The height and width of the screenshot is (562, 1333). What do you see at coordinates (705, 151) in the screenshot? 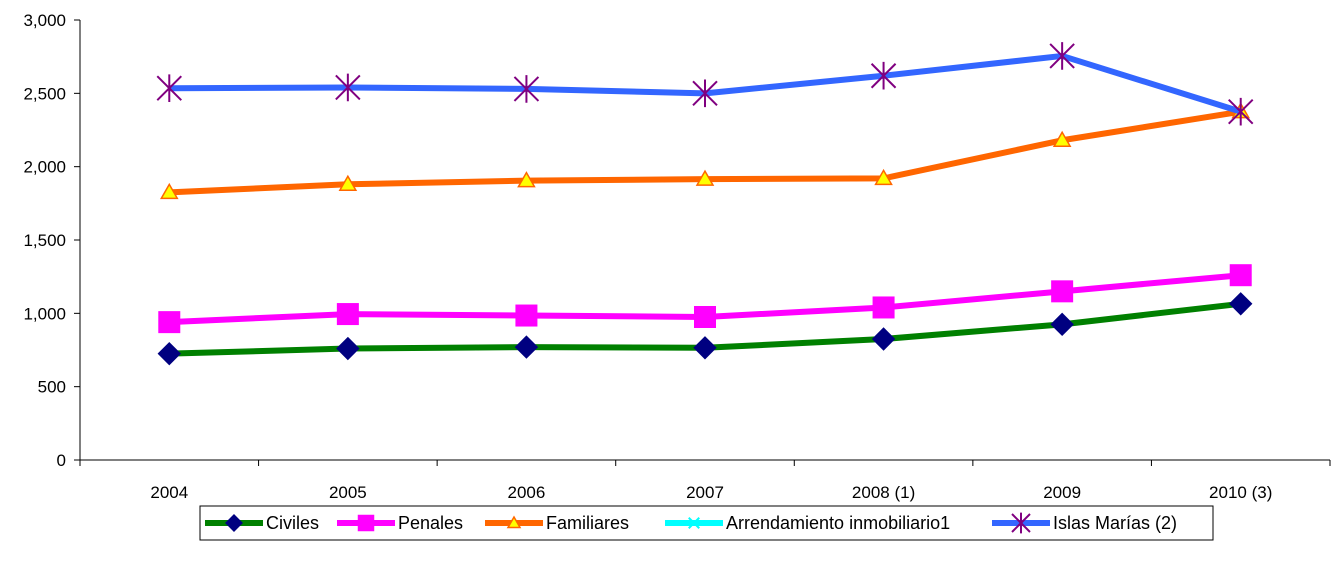
I see `series-familiares` at bounding box center [705, 151].